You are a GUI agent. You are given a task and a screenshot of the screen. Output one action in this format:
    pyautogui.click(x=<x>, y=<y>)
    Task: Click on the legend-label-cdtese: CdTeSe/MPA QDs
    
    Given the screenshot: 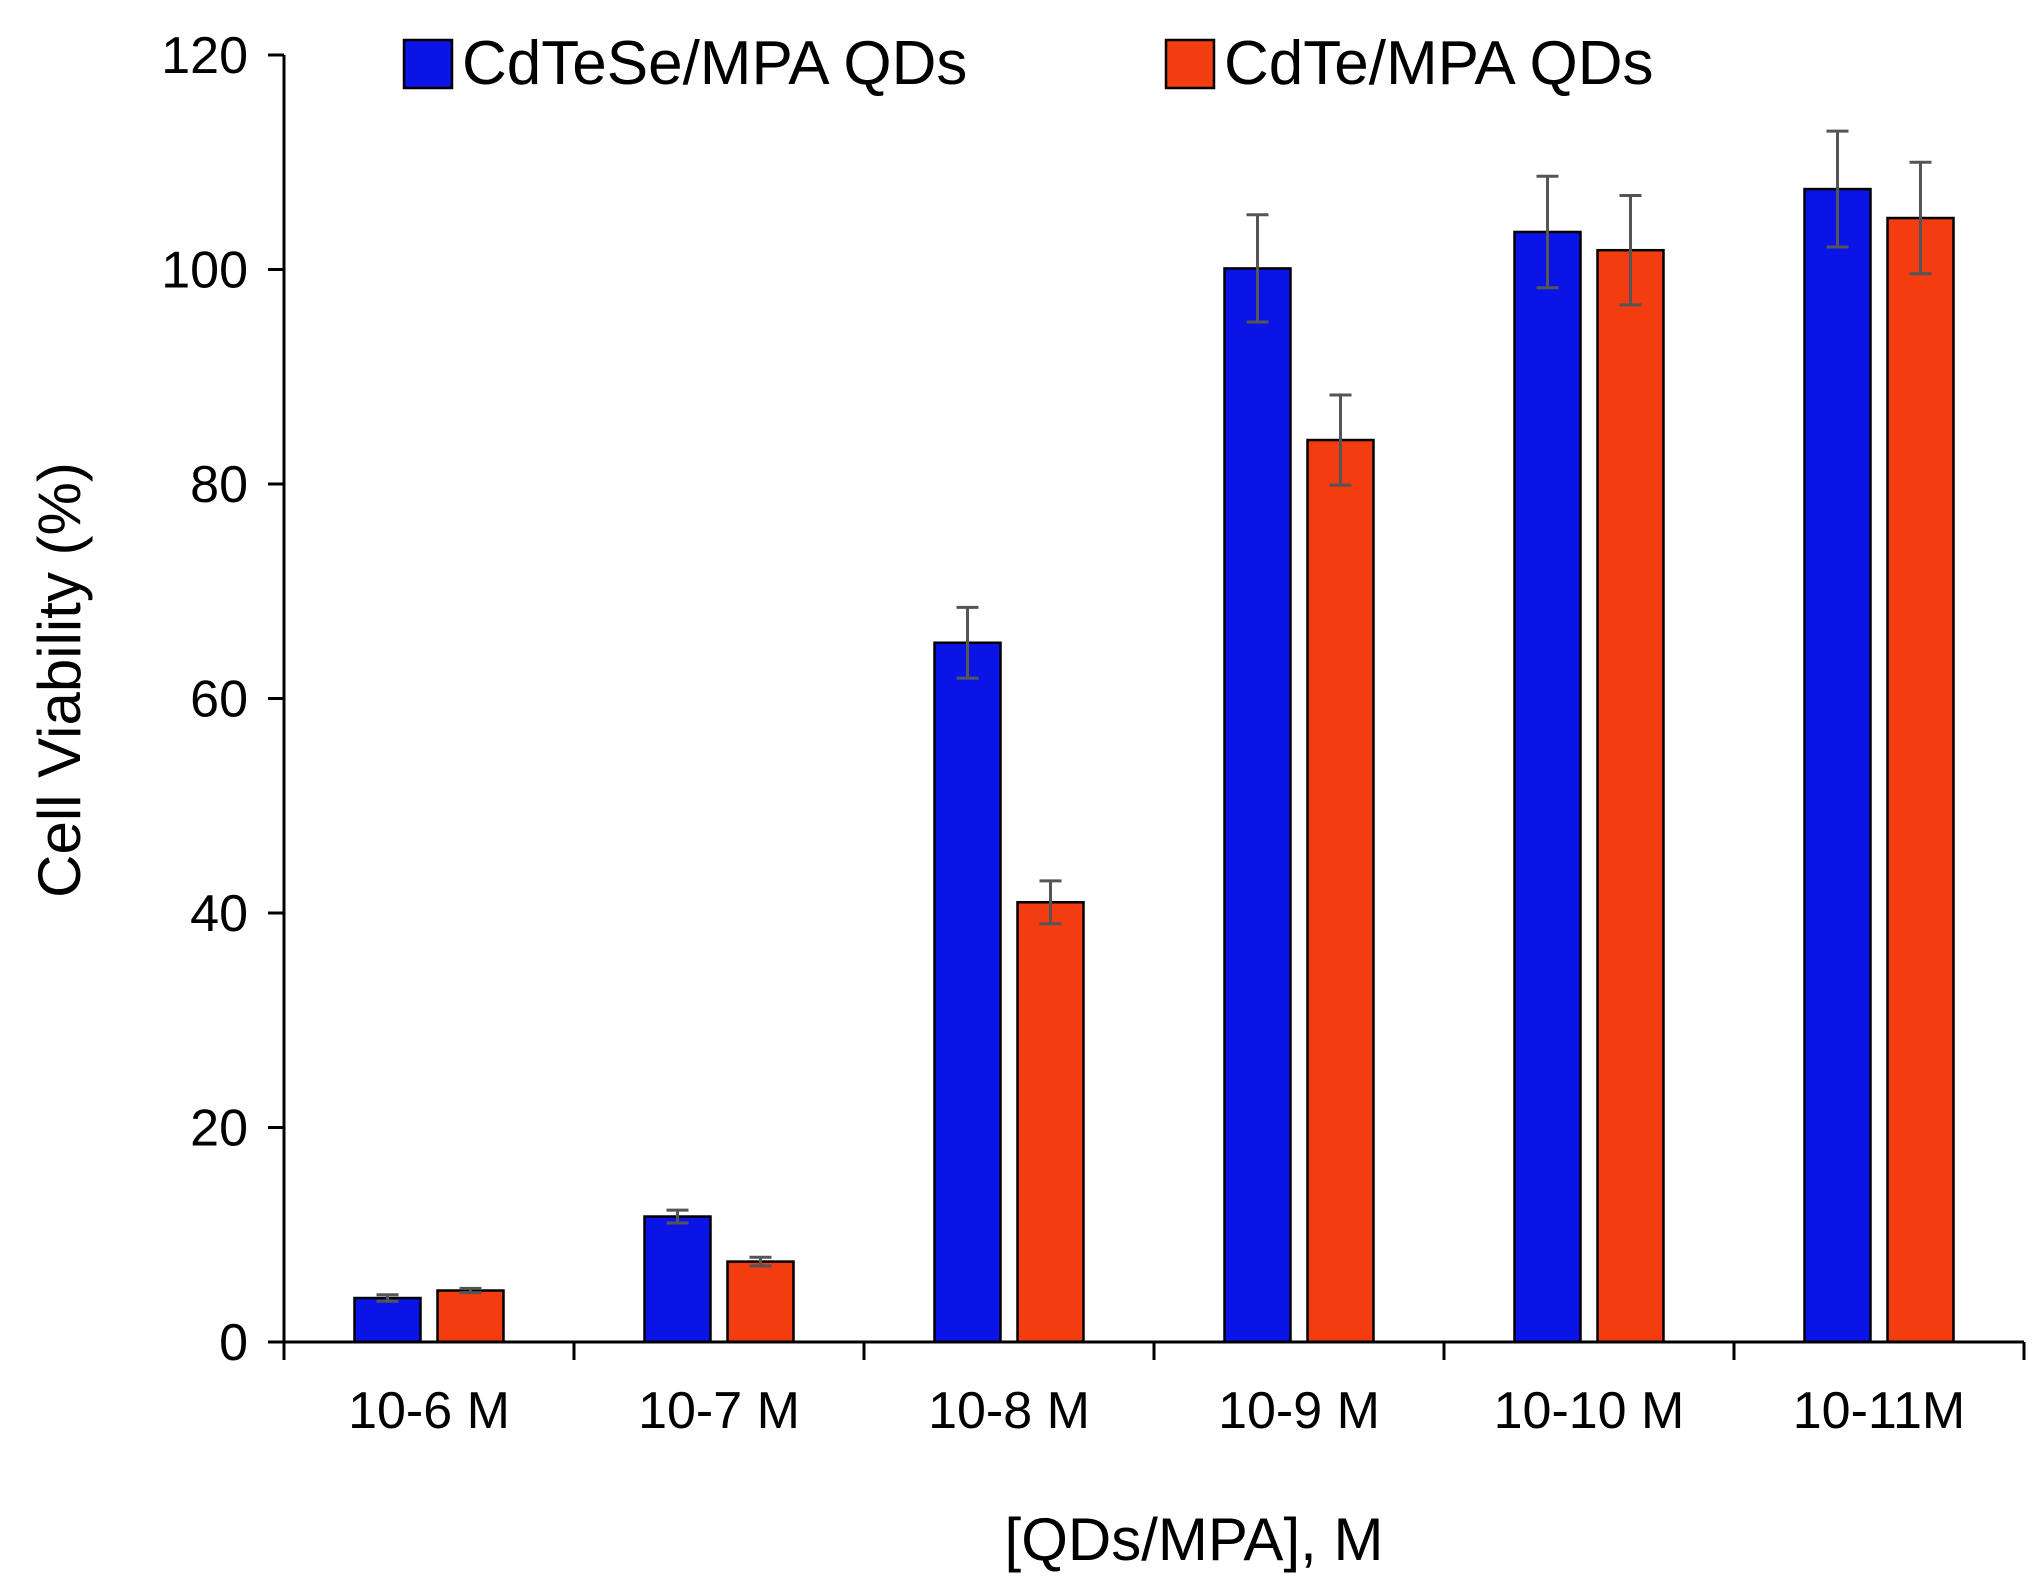 What is the action you would take?
    pyautogui.click(x=714, y=63)
    